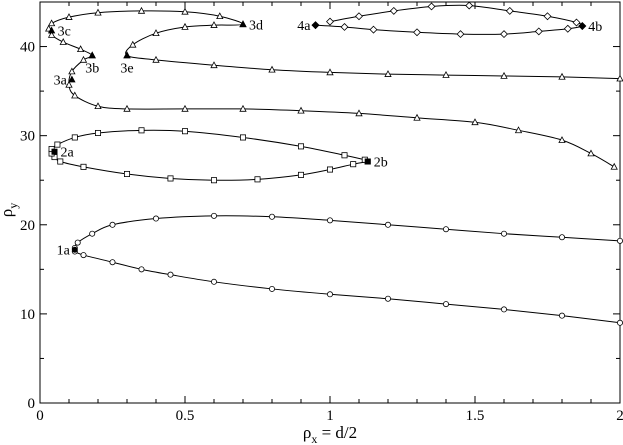 The height and width of the screenshot is (445, 623). I want to click on x-tick-label: 0, so click(40, 416).